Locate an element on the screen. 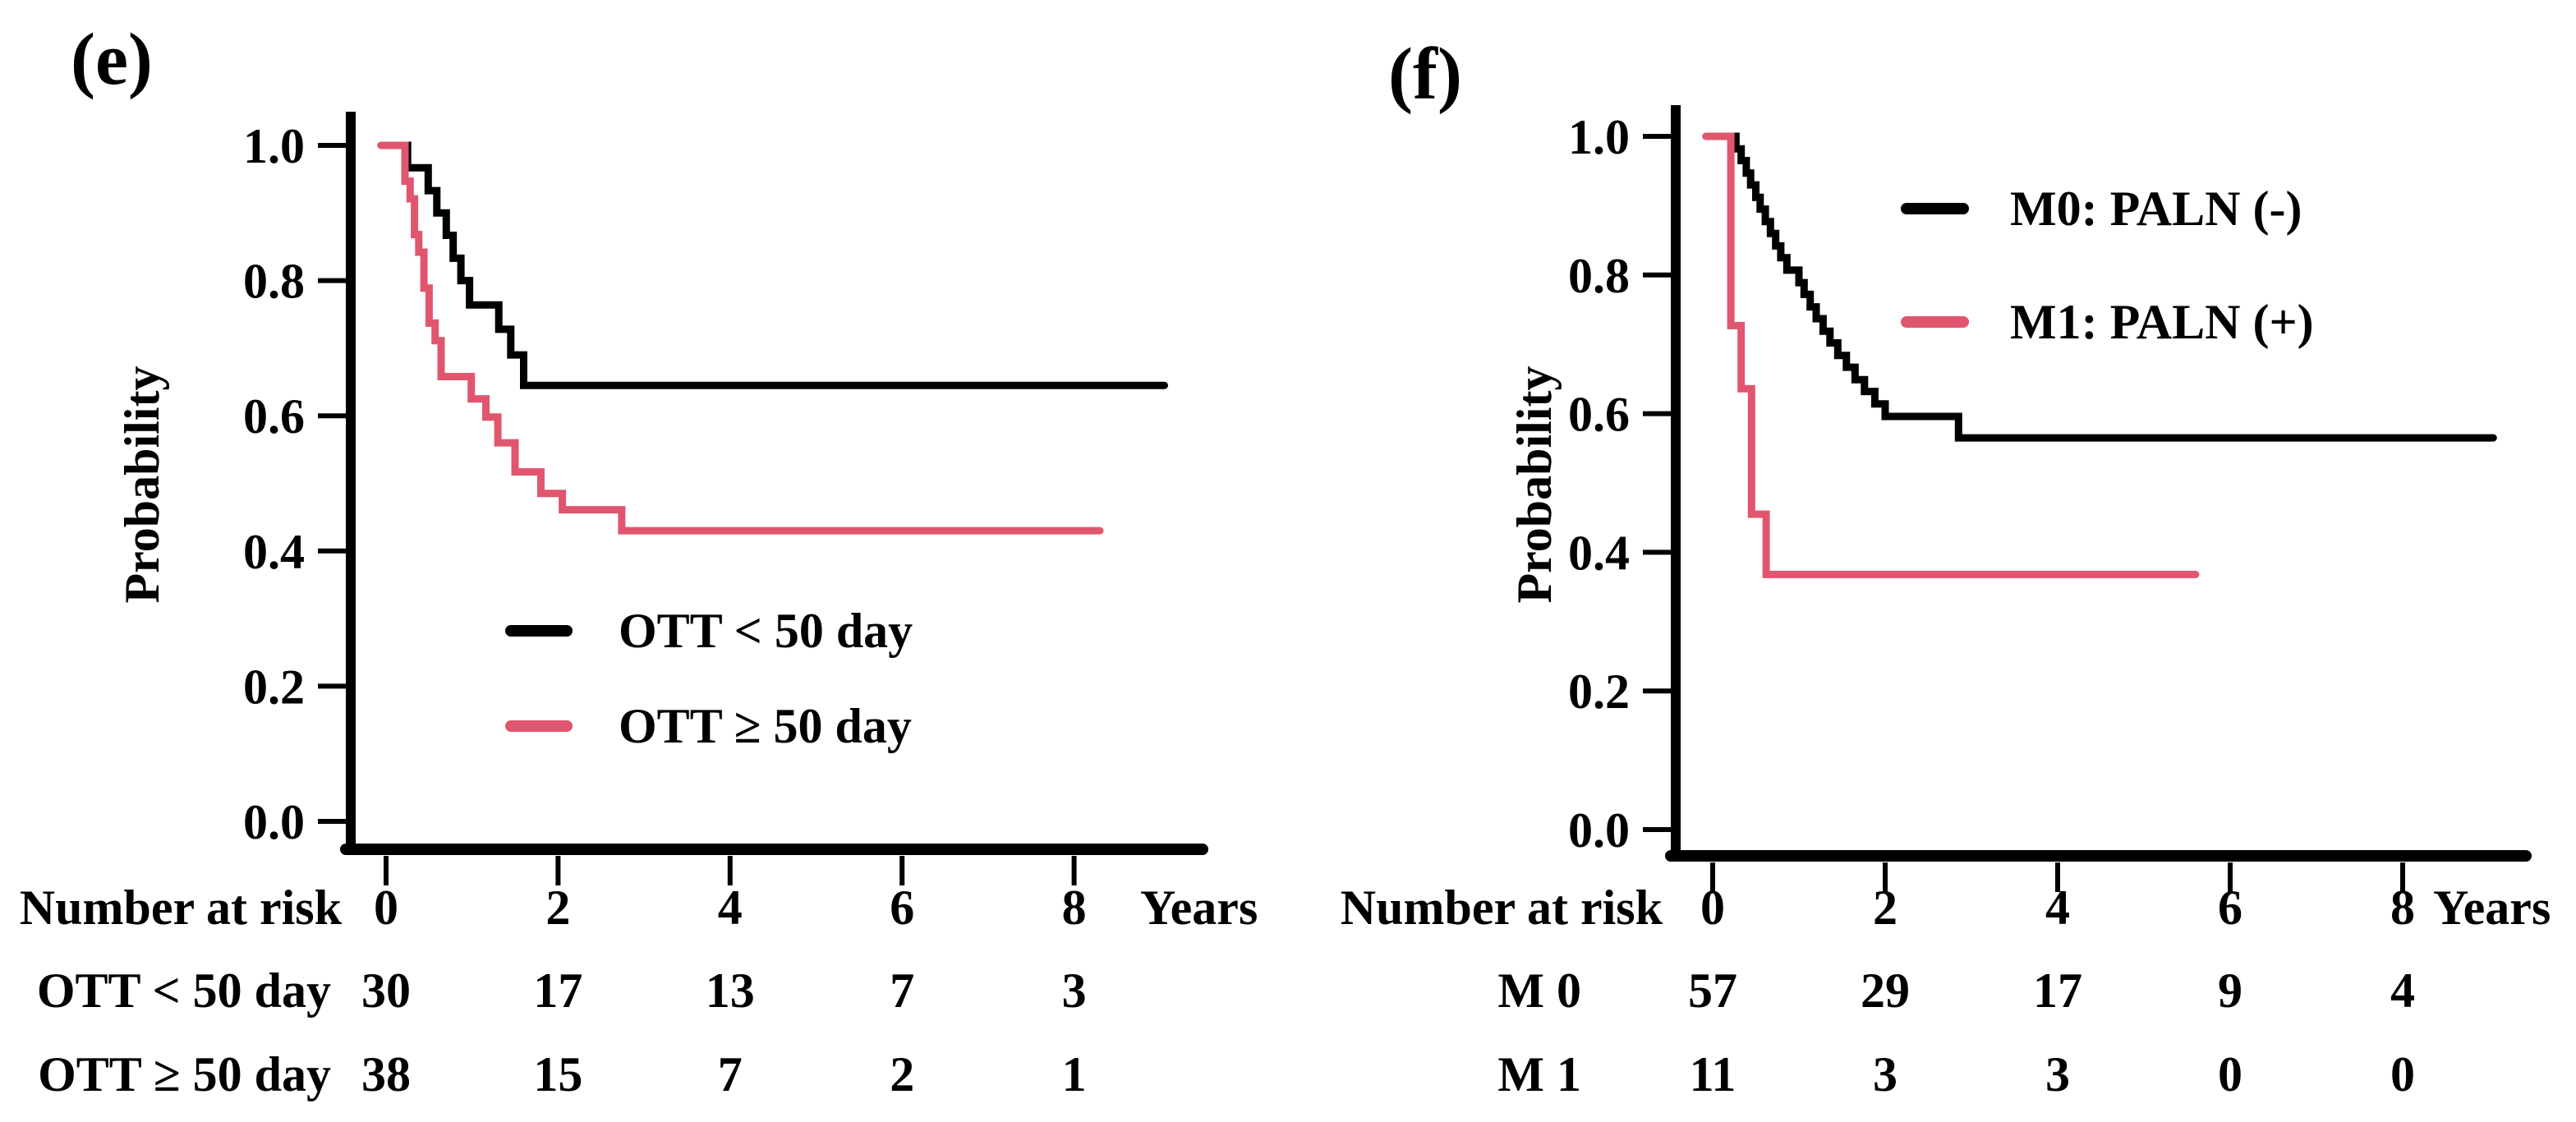 The image size is (2576, 1122). risk-count: 2 is located at coordinates (902, 1074).